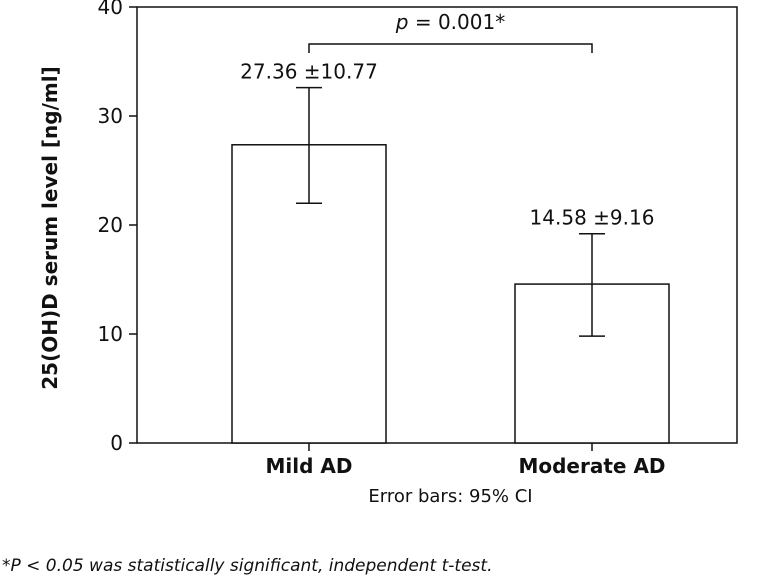 The width and height of the screenshot is (764, 581). What do you see at coordinates (110, 9) in the screenshot?
I see `y-tick-label: 40` at bounding box center [110, 9].